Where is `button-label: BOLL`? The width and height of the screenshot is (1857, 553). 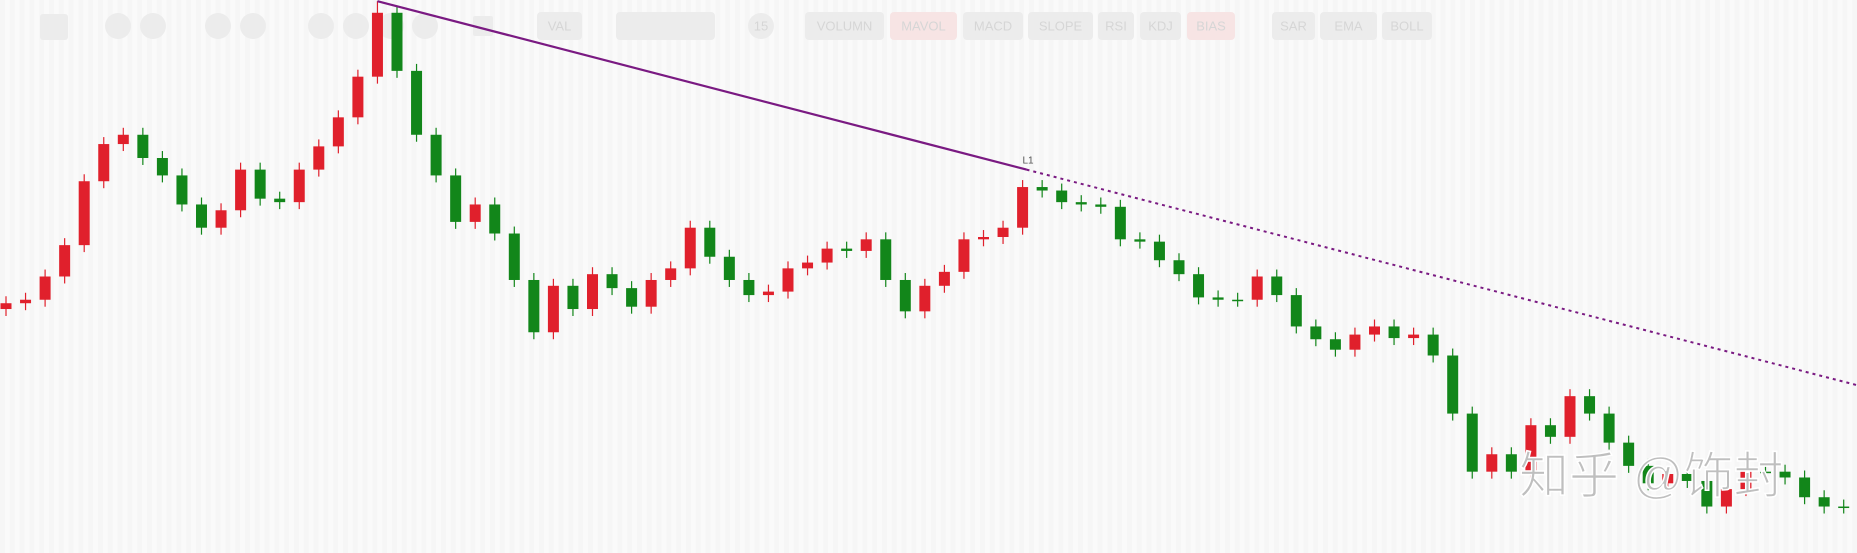 button-label: BOLL is located at coordinates (1406, 25).